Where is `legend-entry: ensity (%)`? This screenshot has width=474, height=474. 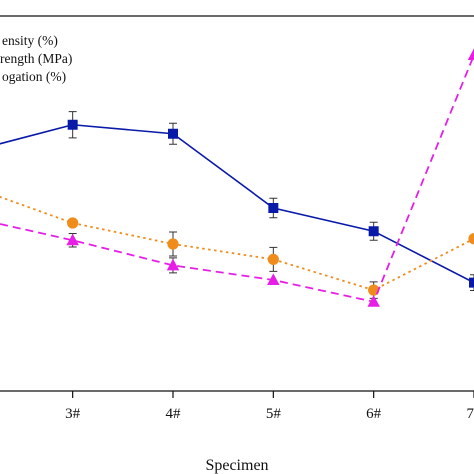
legend-entry: ensity (%) is located at coordinates (30, 40).